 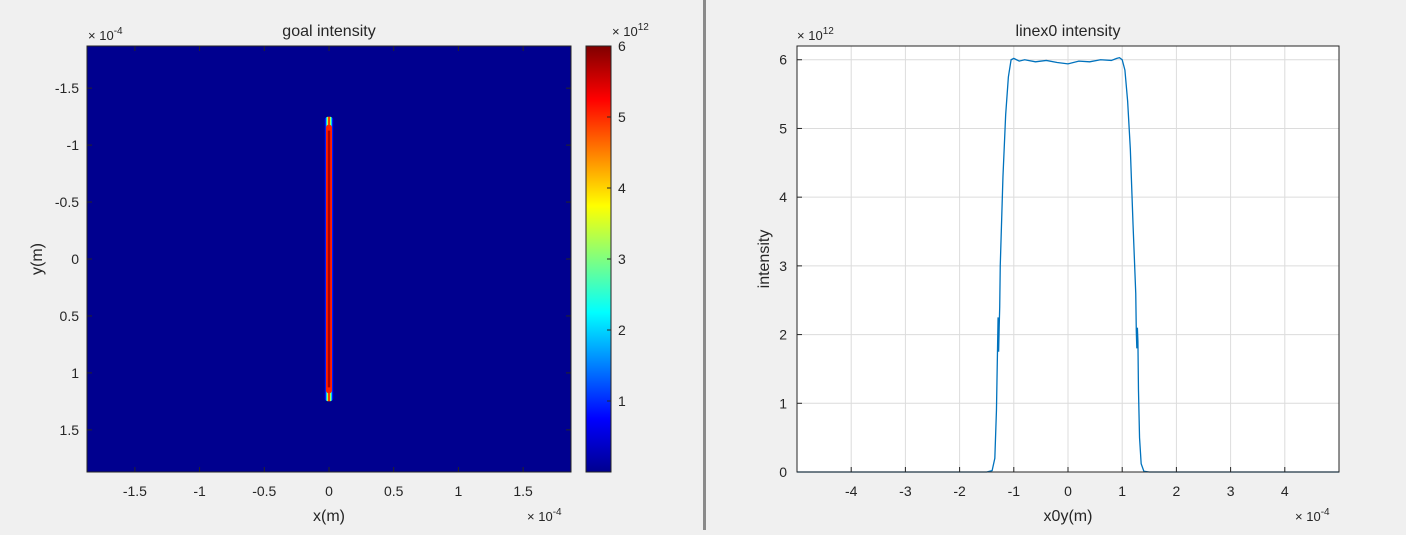 I want to click on line-x-axis-label: x0y(m), so click(x=1068, y=516).